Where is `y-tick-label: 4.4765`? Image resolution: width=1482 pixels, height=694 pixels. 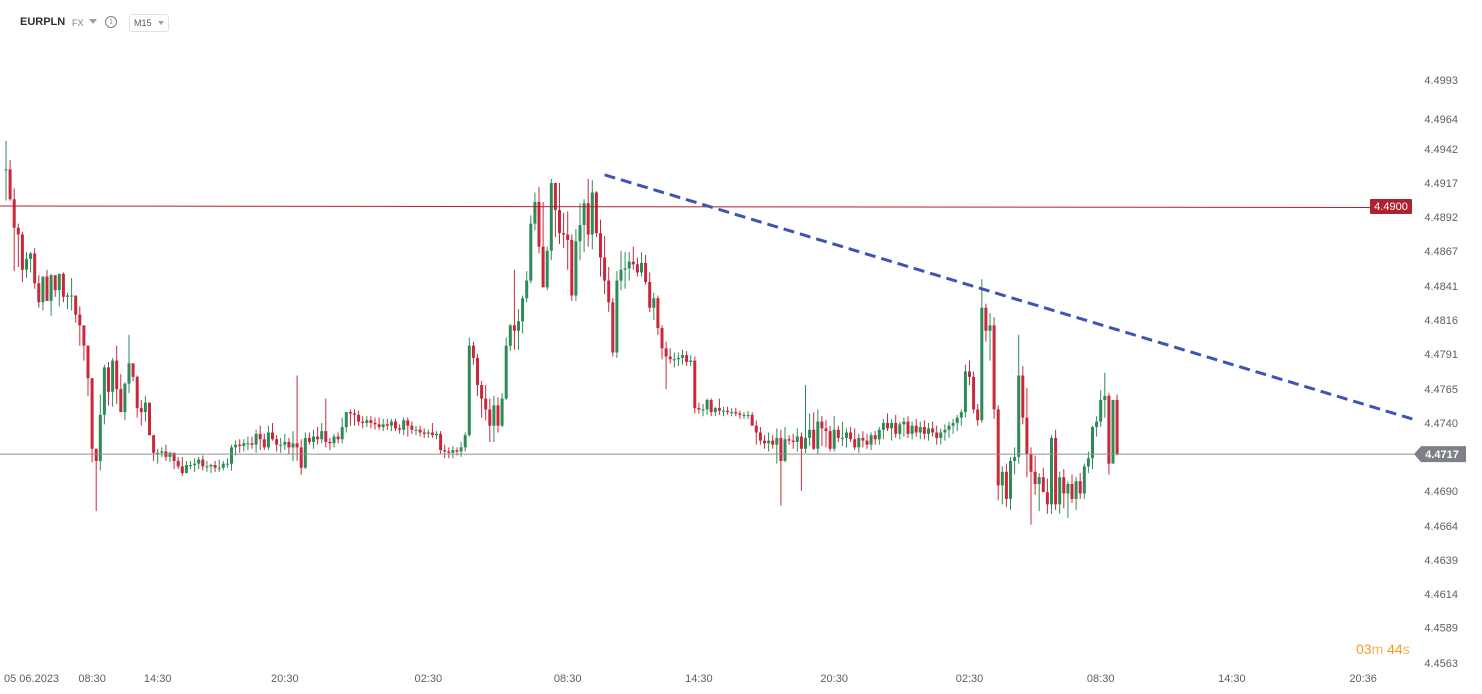 y-tick-label: 4.4765 is located at coordinates (1441, 390).